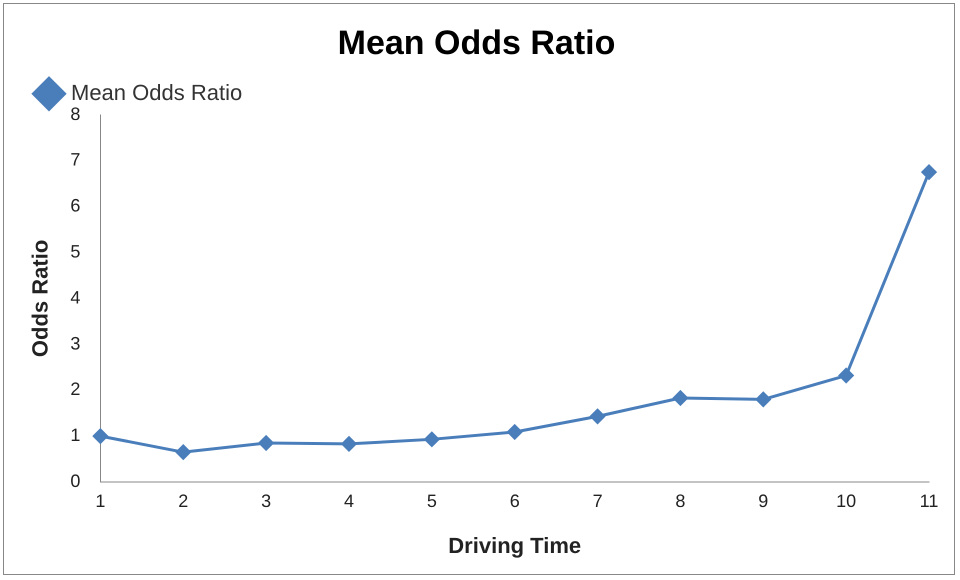 The height and width of the screenshot is (580, 960). I want to click on y-tick-label: 6, so click(75, 206).